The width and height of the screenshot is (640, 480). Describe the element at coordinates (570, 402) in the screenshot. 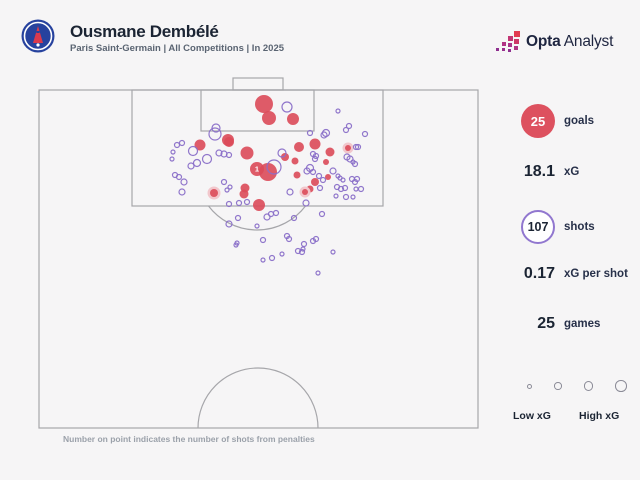

I see `xg-size-legend: Low xG High xG` at that location.